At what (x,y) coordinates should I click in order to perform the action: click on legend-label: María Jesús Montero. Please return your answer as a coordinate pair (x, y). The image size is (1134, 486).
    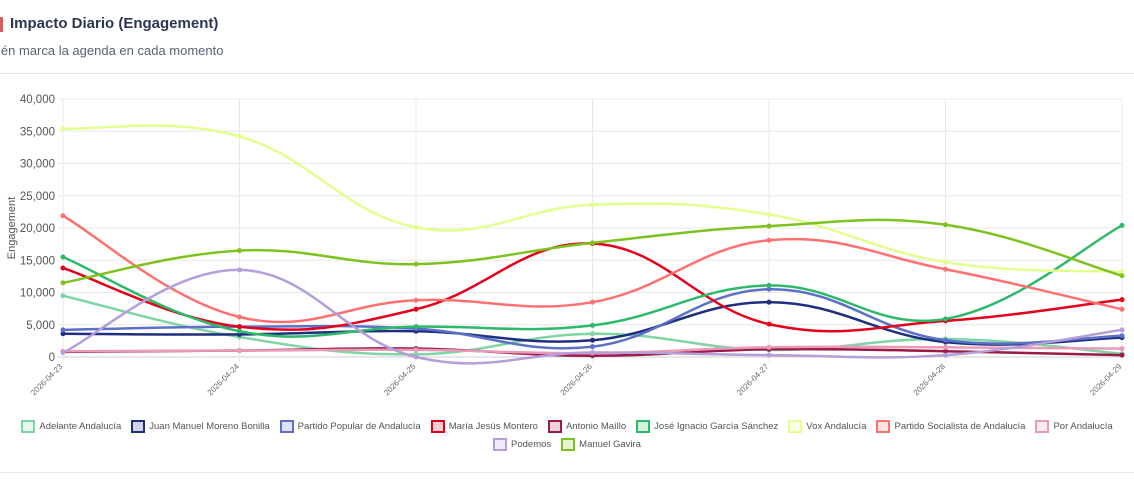
    Looking at the image, I should click on (493, 426).